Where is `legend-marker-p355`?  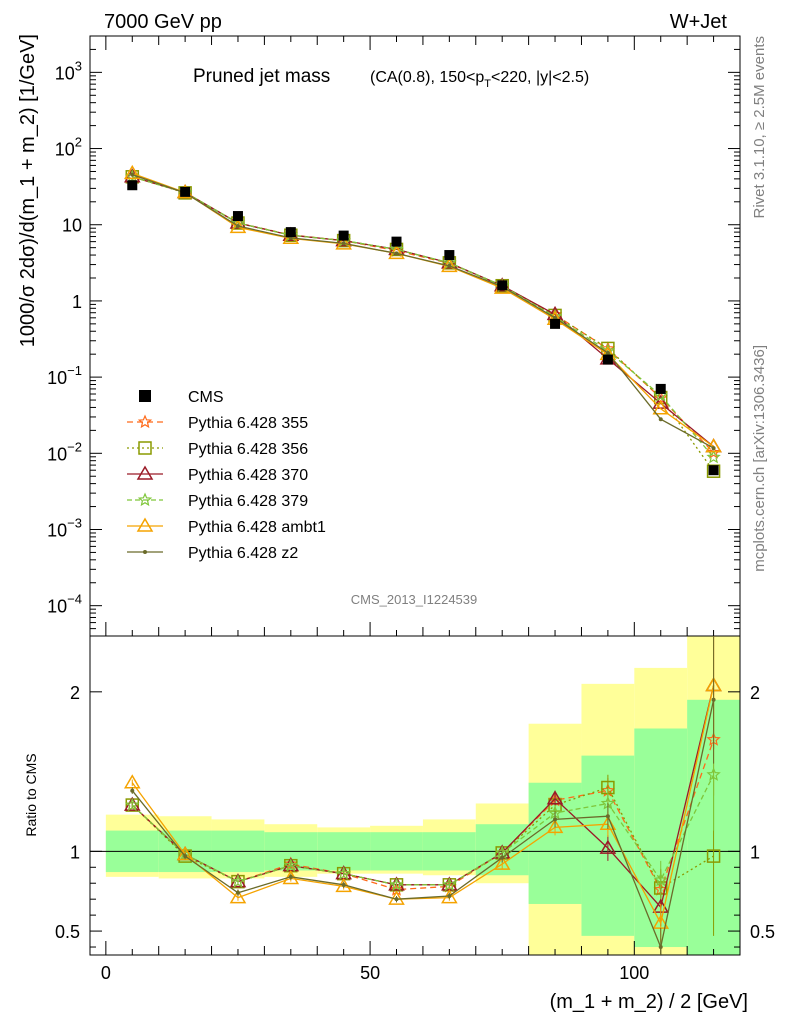 legend-marker-p355 is located at coordinates (145, 421).